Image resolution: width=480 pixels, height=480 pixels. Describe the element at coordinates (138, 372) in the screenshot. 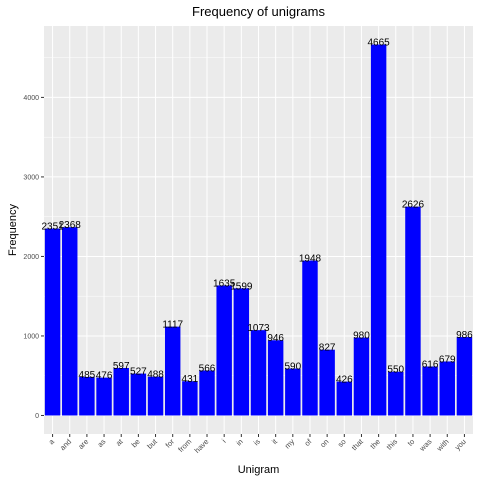

I see `data-label: 527` at that location.